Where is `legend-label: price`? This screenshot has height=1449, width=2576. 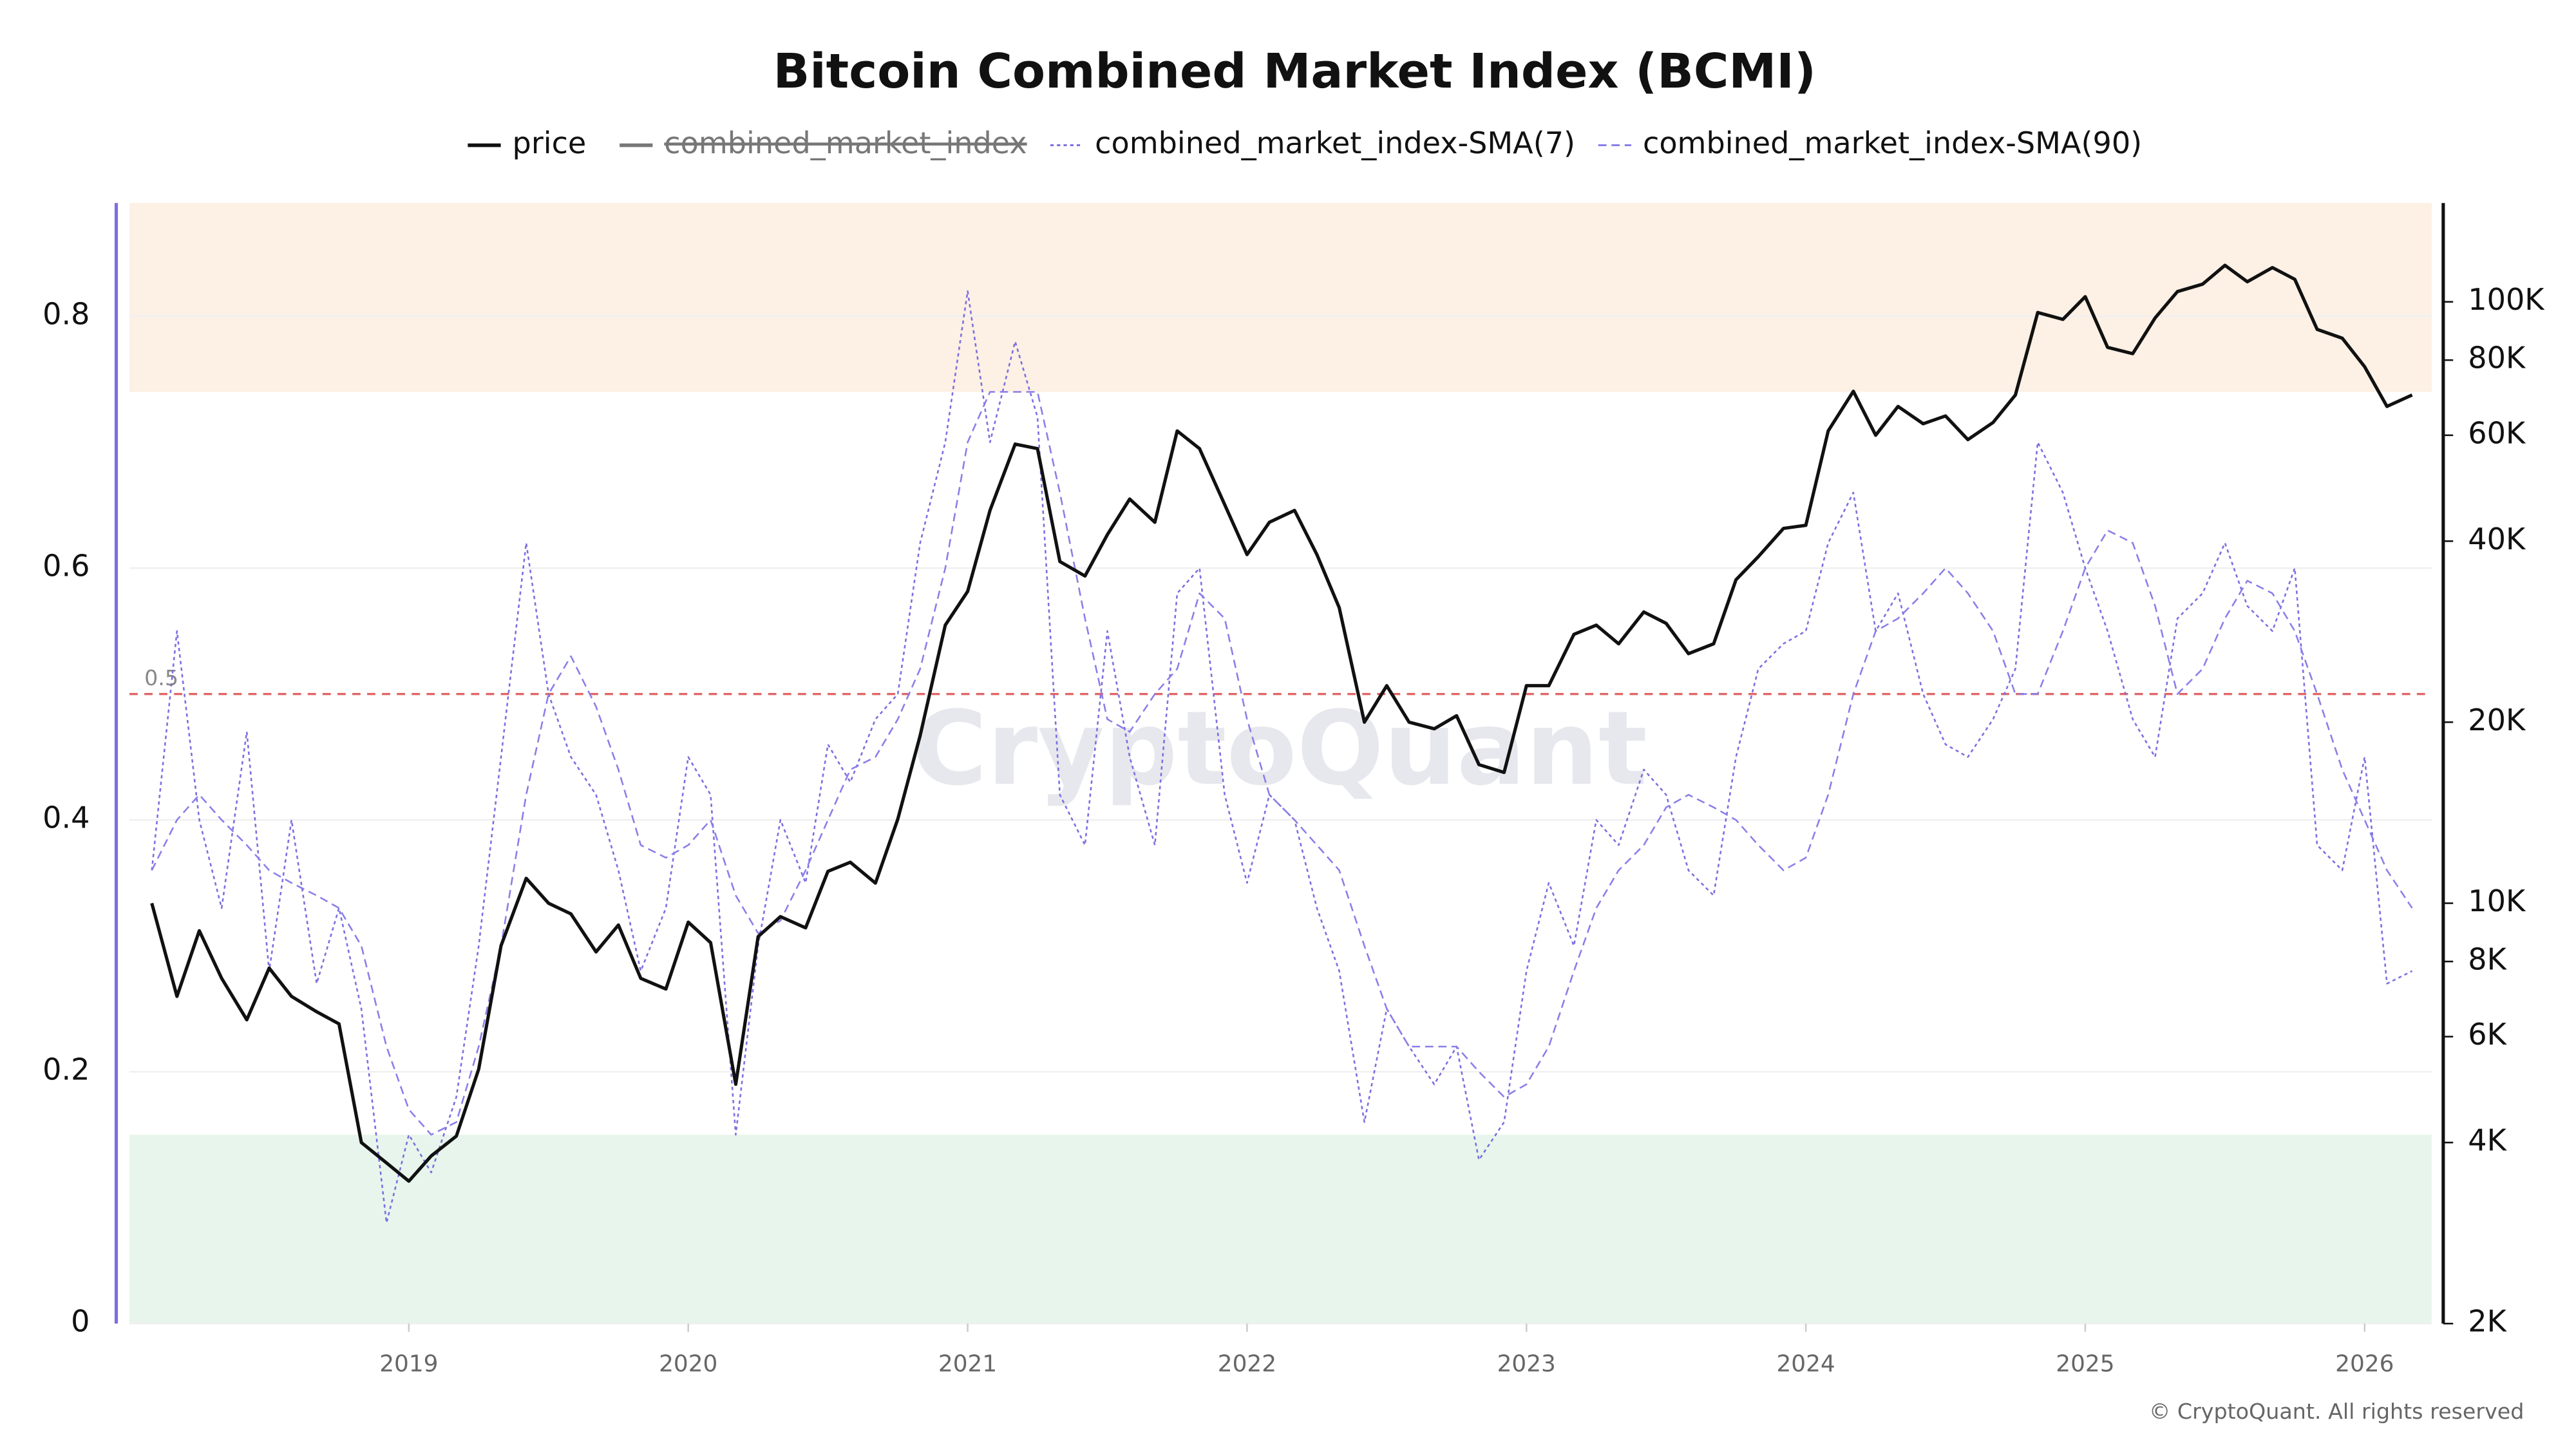 legend-label: price is located at coordinates (550, 143).